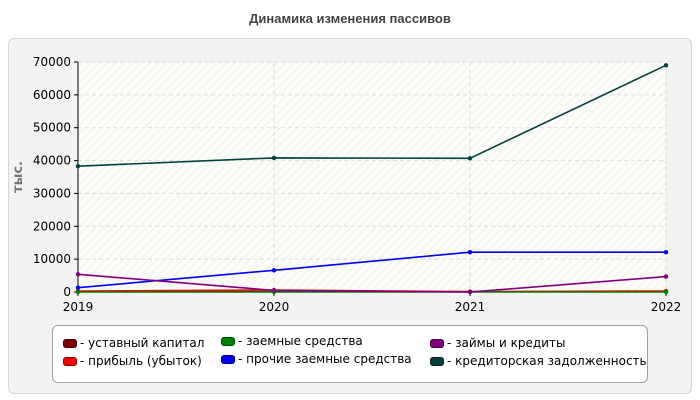 Image resolution: width=700 pixels, height=400 pixels. What do you see at coordinates (372, 303) in the screenshot?
I see `x-axis-ticks: 2019 2020 2021 2022` at bounding box center [372, 303].